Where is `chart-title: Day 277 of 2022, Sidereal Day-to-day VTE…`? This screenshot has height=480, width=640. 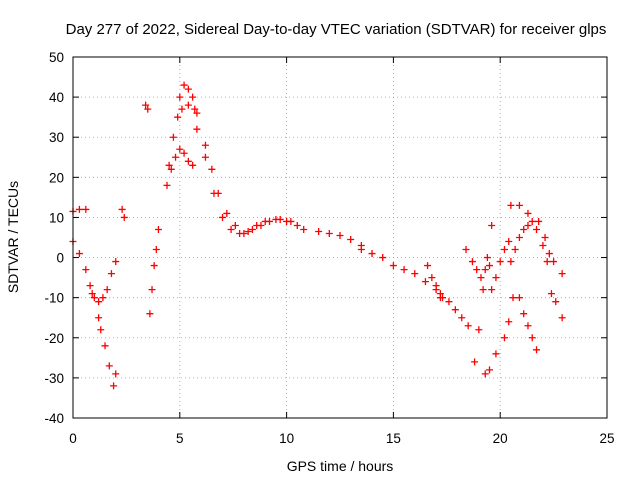
chart-title: Day 277 of 2022, Sidereal Day-to-day VTE… is located at coordinates (336, 29).